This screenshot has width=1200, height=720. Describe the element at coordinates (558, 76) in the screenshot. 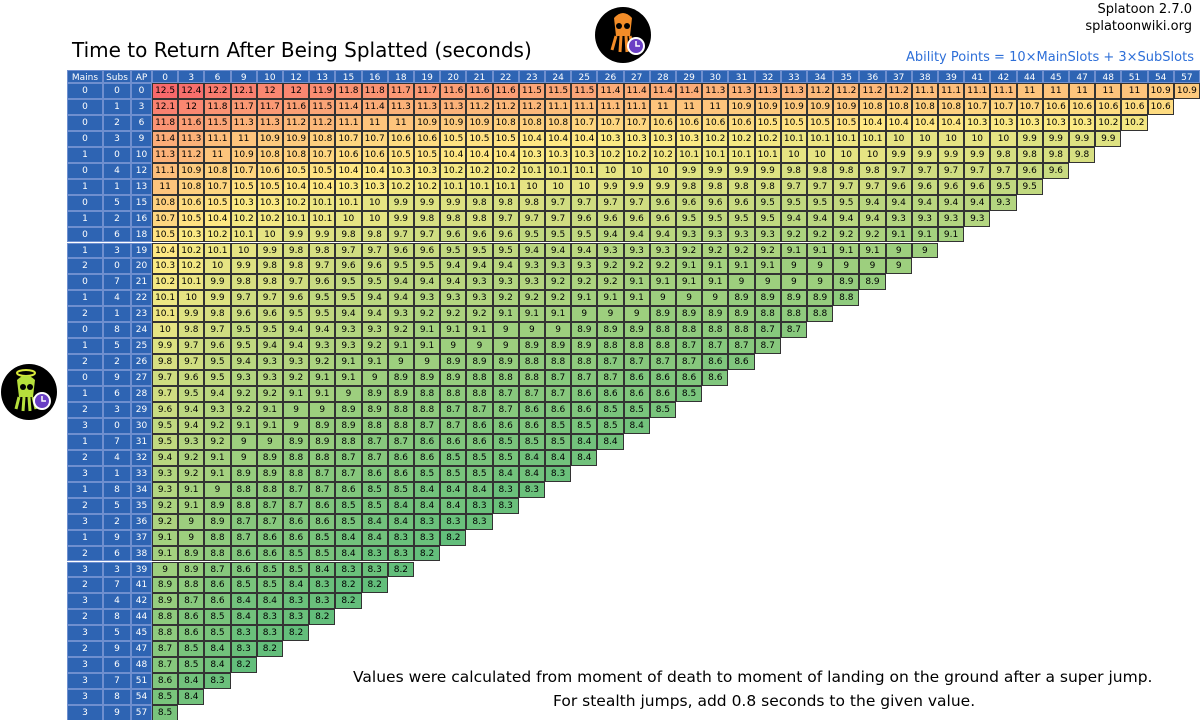

I see `column-header: 24` at that location.